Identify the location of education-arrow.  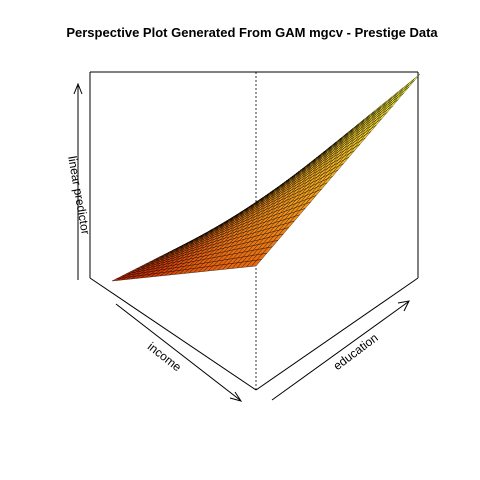
(340, 351).